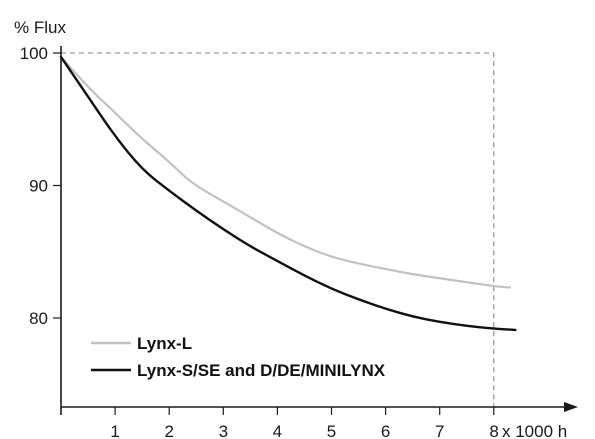  I want to click on y-tick-label: 100, so click(34, 53).